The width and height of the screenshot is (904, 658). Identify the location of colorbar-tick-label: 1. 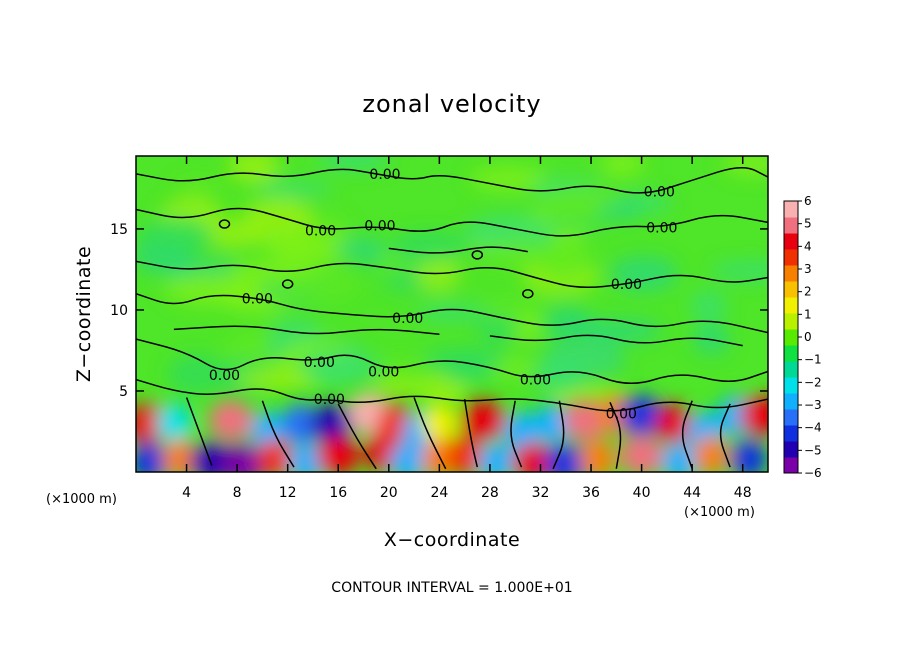
(808, 314).